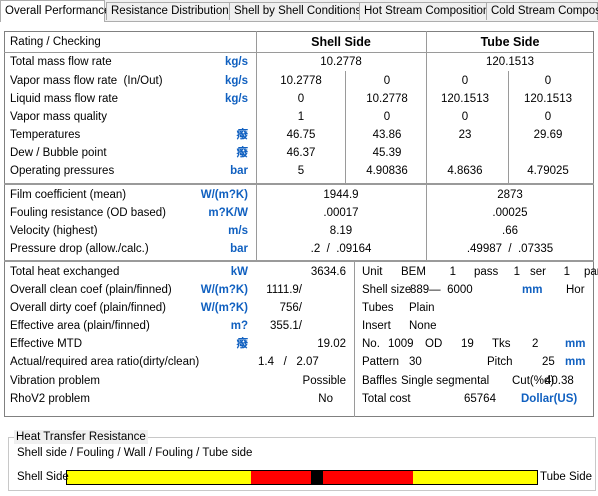 The image size is (598, 496). What do you see at coordinates (341, 249) in the screenshot?
I see `shell-value: .2 / .09164` at bounding box center [341, 249].